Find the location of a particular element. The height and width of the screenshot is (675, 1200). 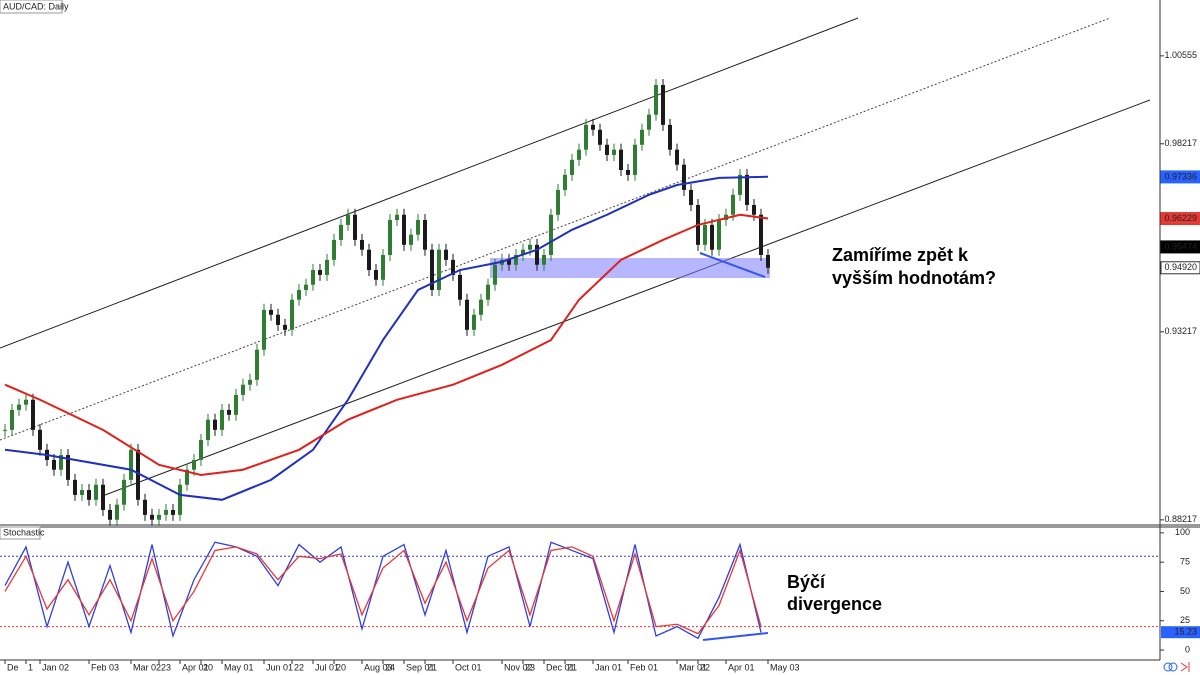

x-tick-label: Aug 03 is located at coordinates (378, 667).